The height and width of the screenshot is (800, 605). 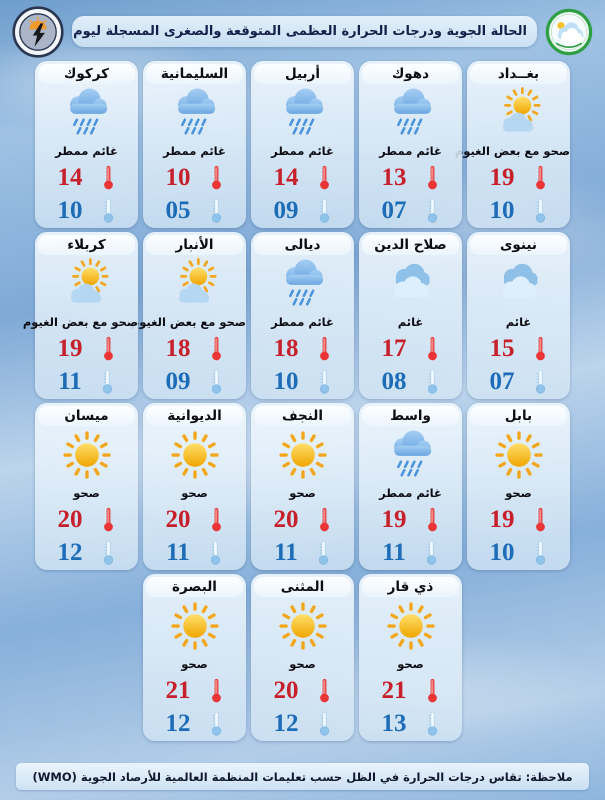 What do you see at coordinates (194, 210) in the screenshot?
I see `low-temp-row: 05` at bounding box center [194, 210].